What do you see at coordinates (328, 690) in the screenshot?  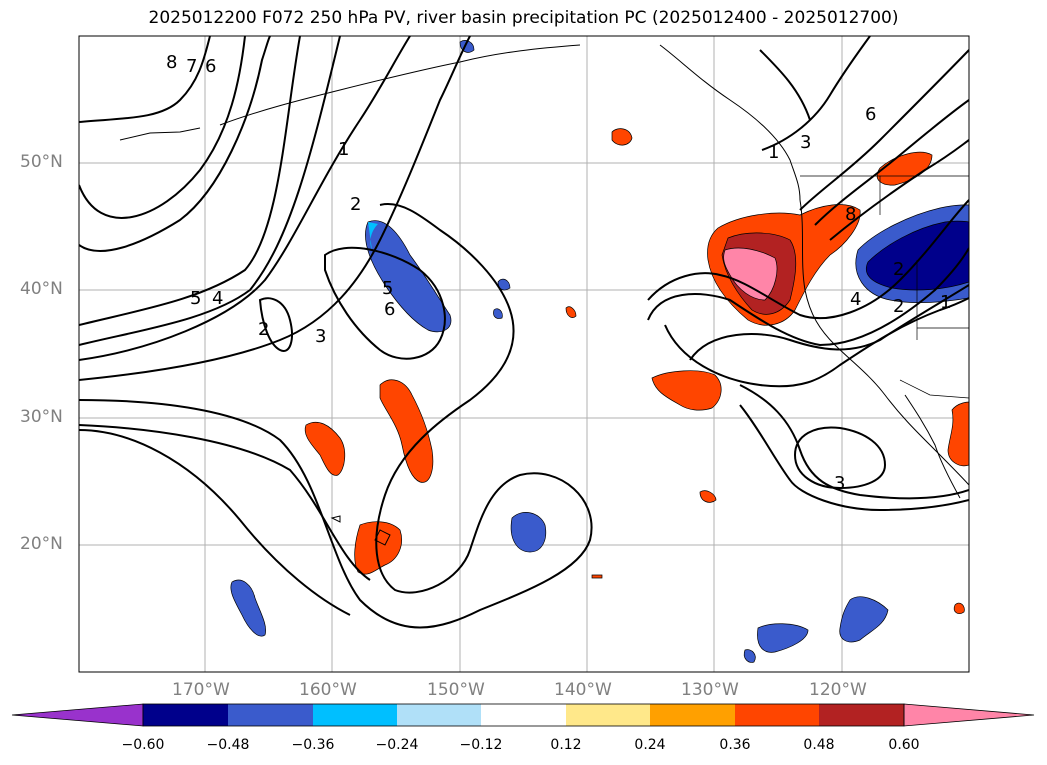 I see `lon-label: 160°W` at bounding box center [328, 690].